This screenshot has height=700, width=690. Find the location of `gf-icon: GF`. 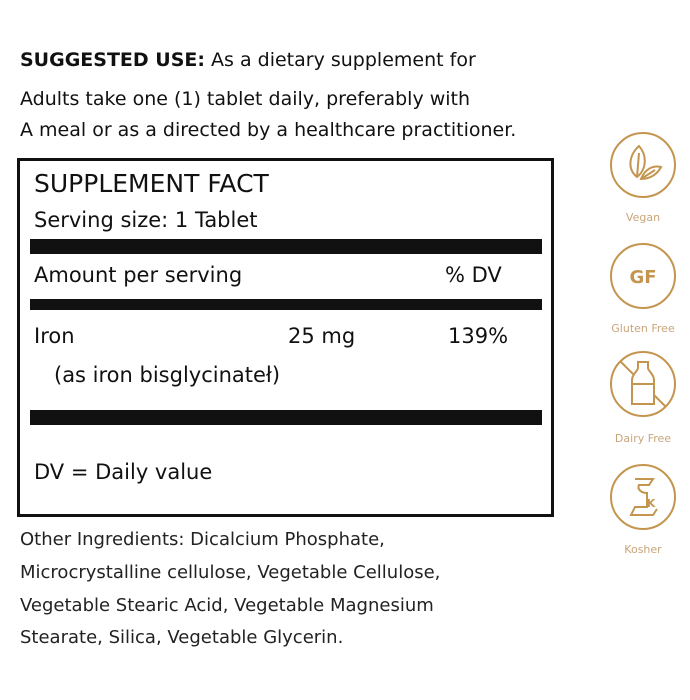

gf-icon: GF is located at coordinates (643, 276).